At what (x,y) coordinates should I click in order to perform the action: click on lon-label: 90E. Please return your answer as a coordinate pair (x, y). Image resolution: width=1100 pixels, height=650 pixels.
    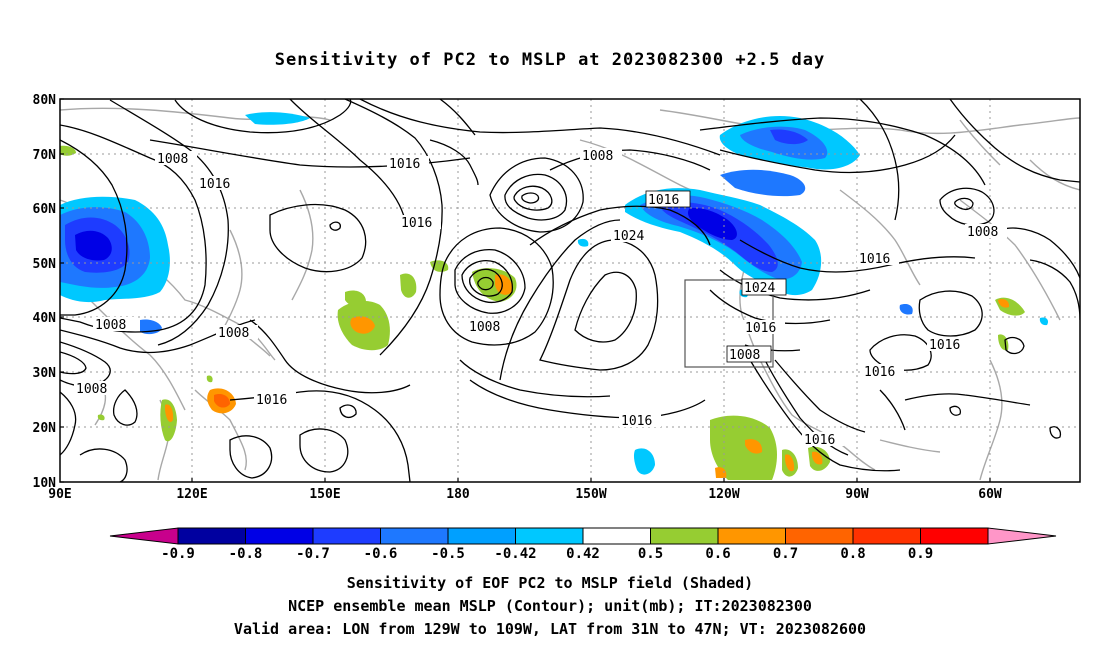
    Looking at the image, I should click on (59, 494).